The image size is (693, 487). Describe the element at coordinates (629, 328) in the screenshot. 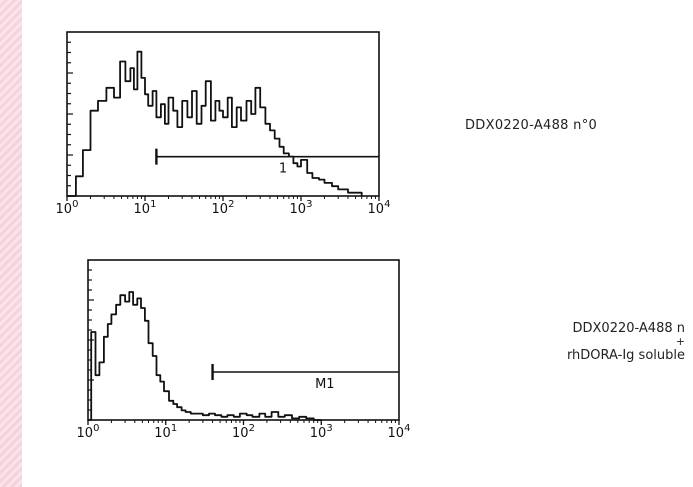

I see `panel2-label-line1: DDX0220-A488 n` at that location.